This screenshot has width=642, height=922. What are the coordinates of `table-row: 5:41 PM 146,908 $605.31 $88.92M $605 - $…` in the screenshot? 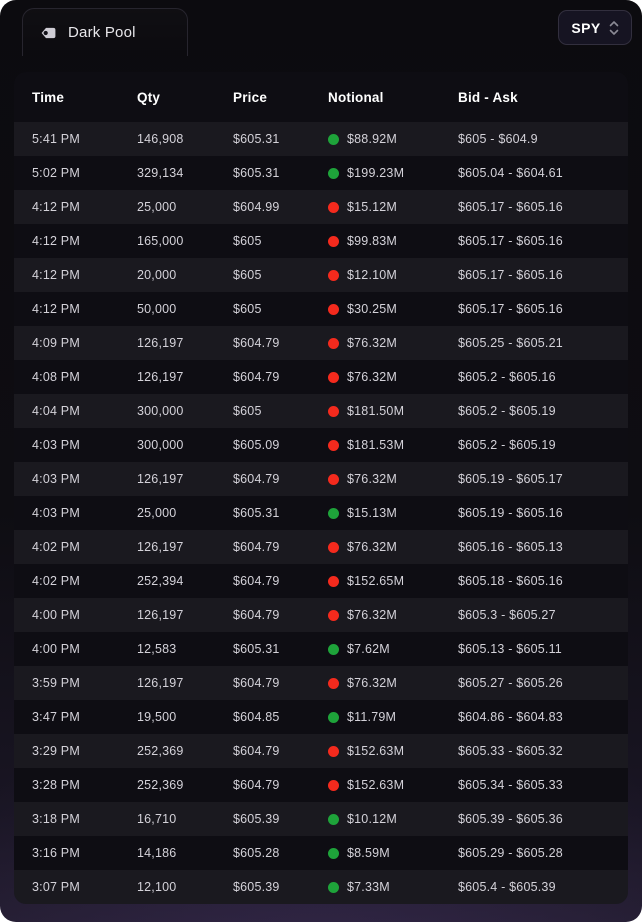 It's located at (321, 139).